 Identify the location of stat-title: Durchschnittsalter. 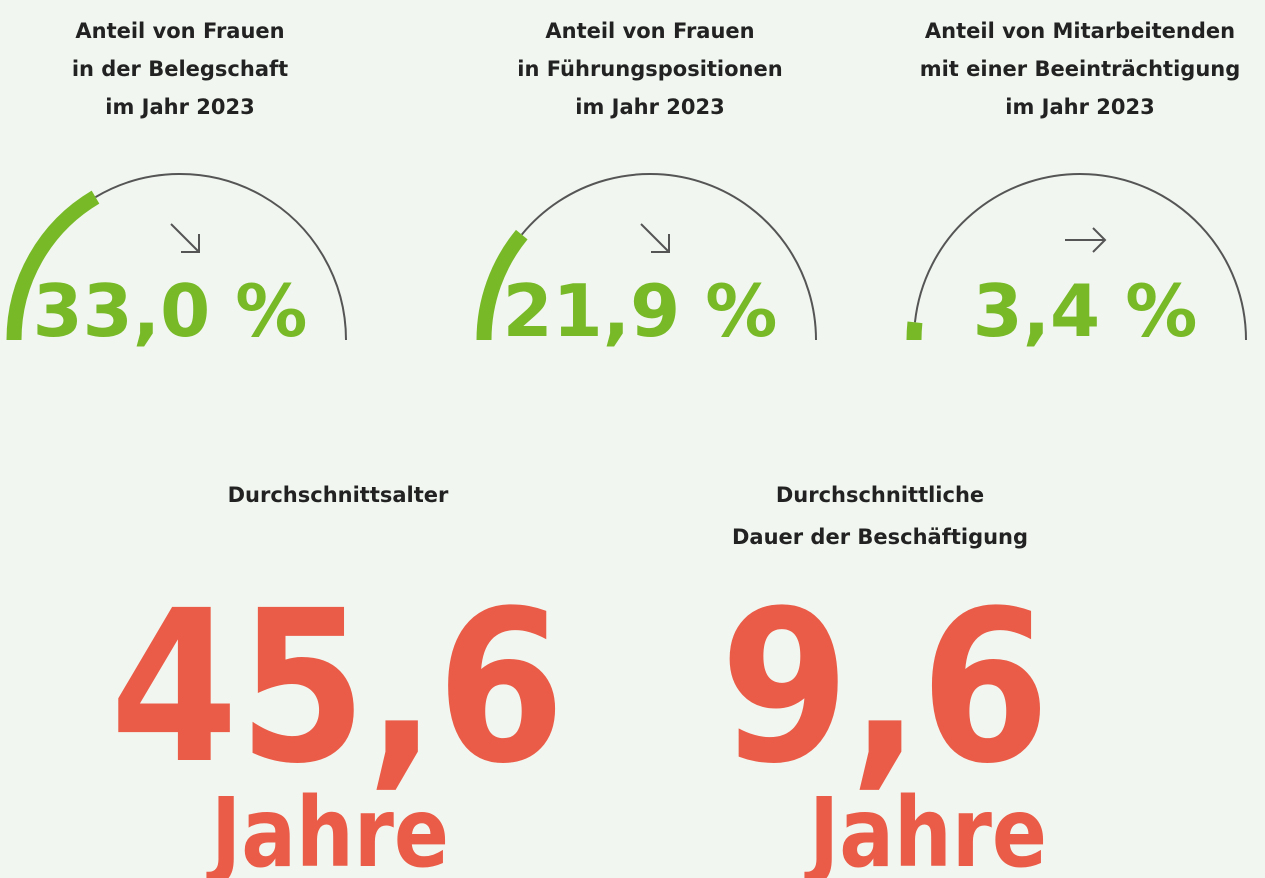
(338, 495).